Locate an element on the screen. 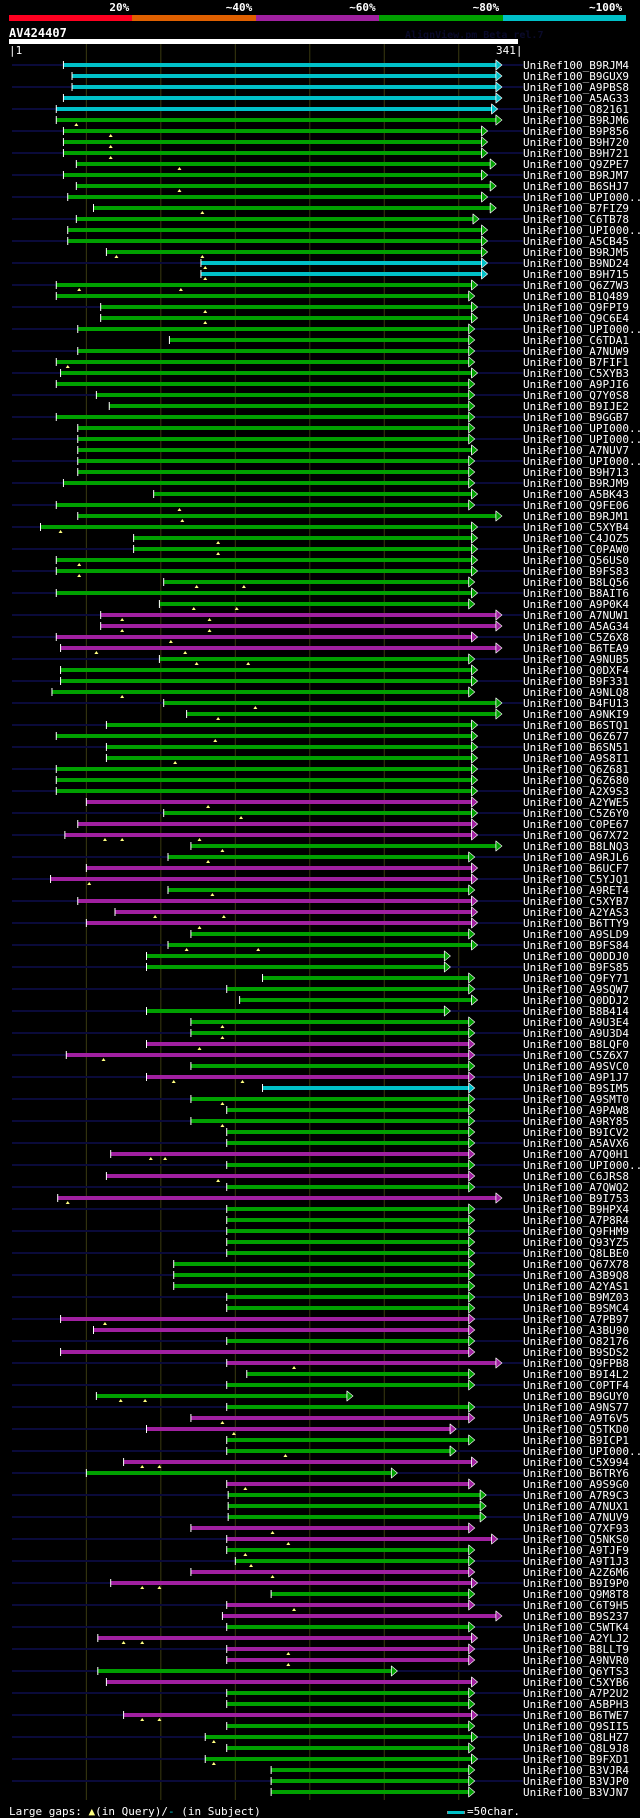  scale-legend-text: =50char. is located at coordinates (493, 1811).